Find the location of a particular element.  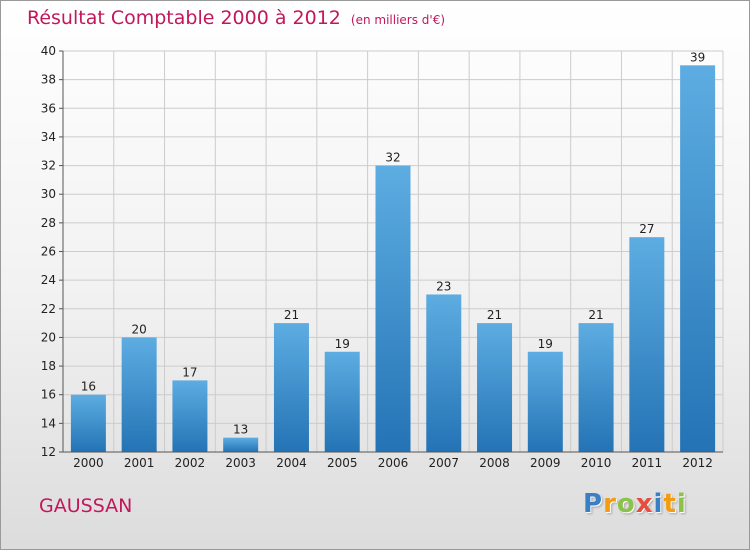

y-tick-label-28: 28 is located at coordinates (48, 223).